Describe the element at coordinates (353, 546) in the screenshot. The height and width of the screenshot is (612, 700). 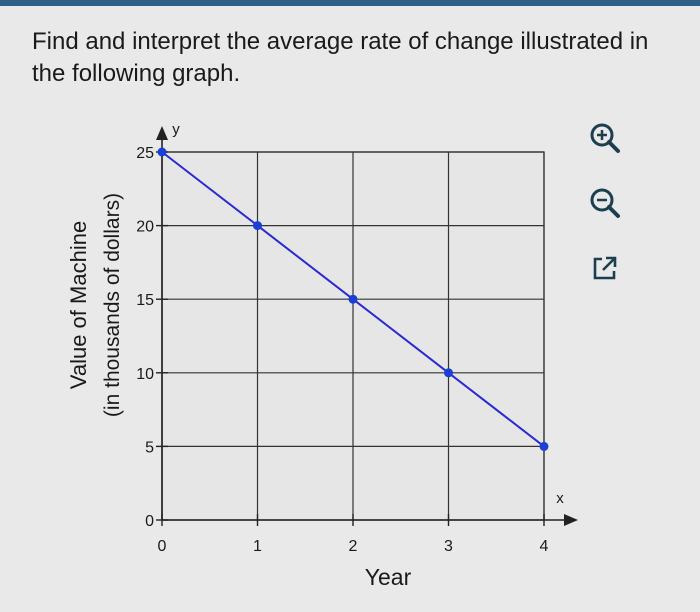
I see `x-tick-label: 2` at that location.